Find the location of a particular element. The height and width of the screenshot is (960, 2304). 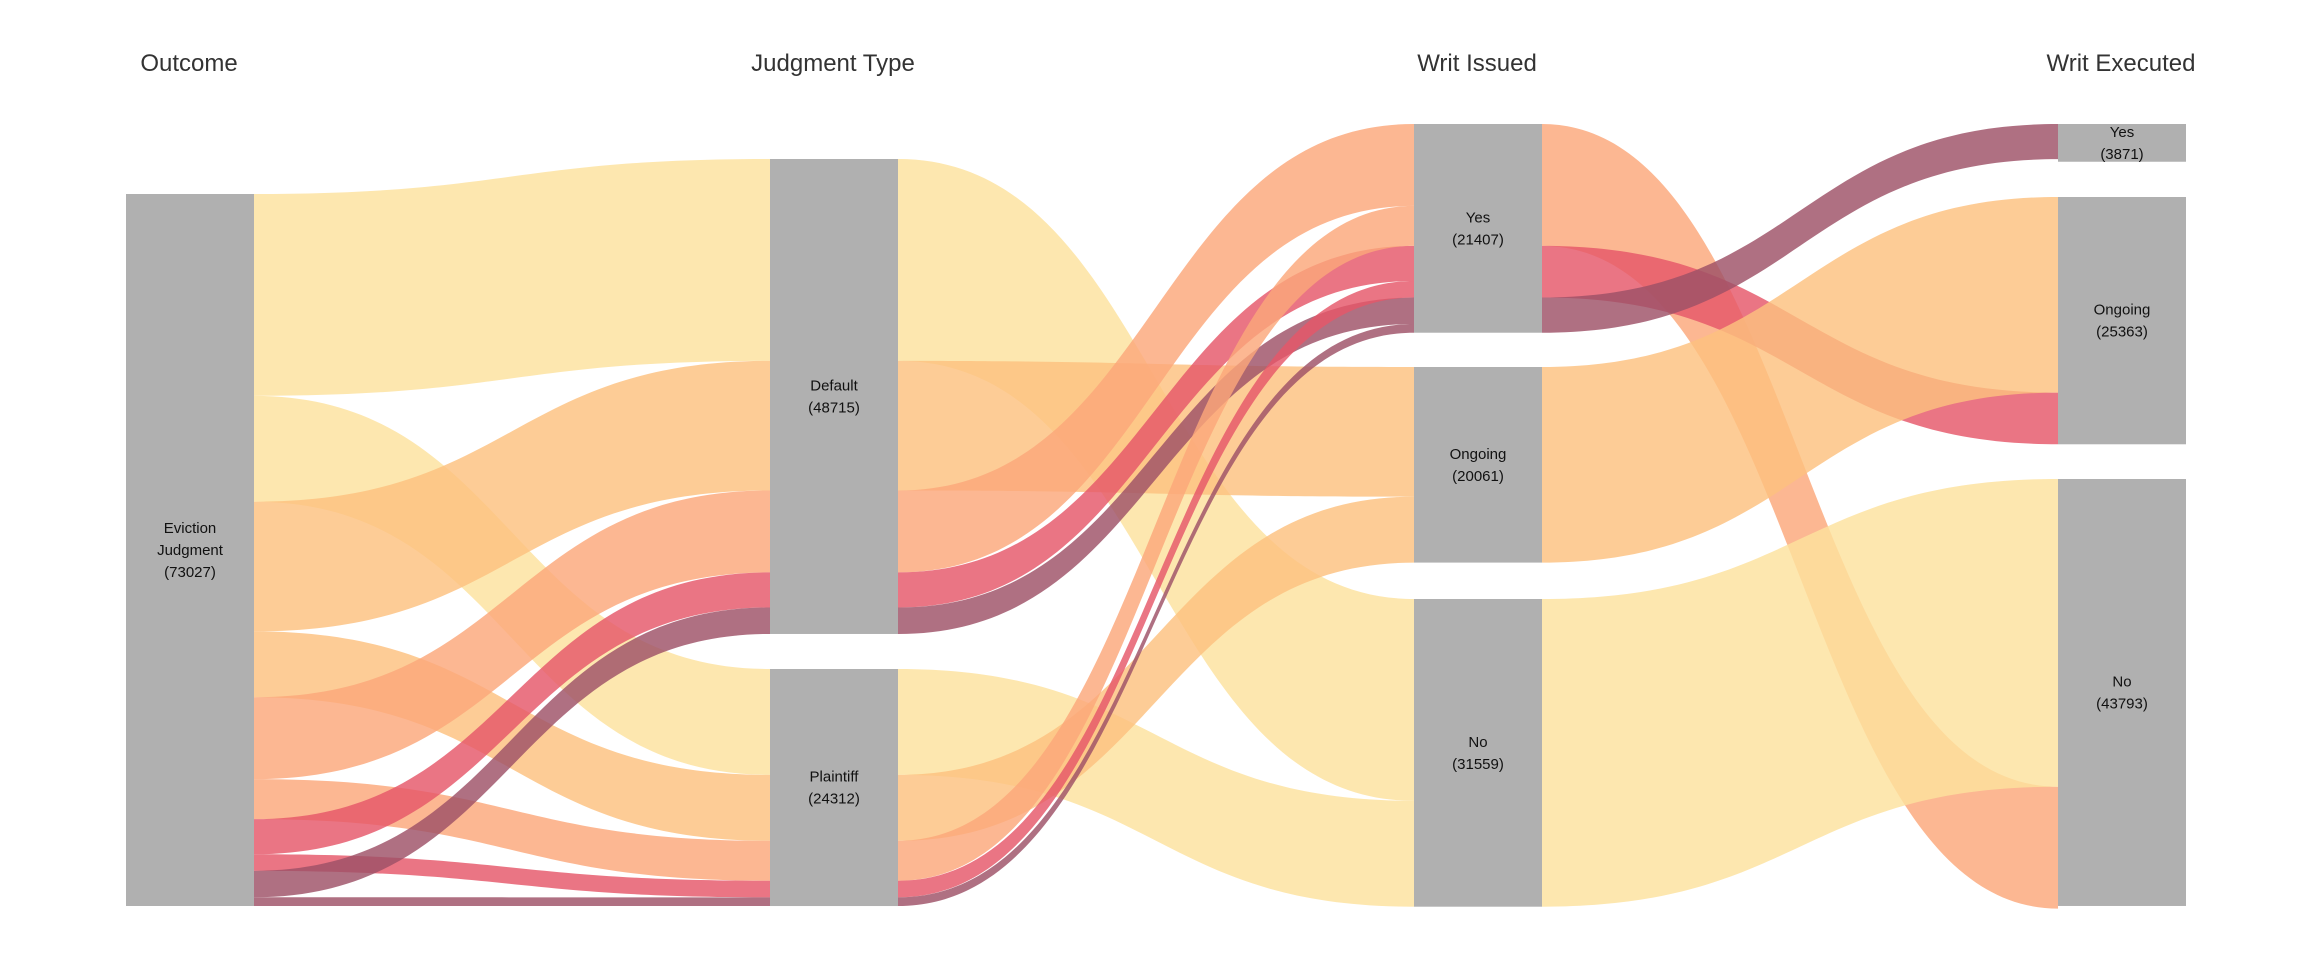

flow-eviction-to-default-yes_ongoing is located at coordinates (512, 713).